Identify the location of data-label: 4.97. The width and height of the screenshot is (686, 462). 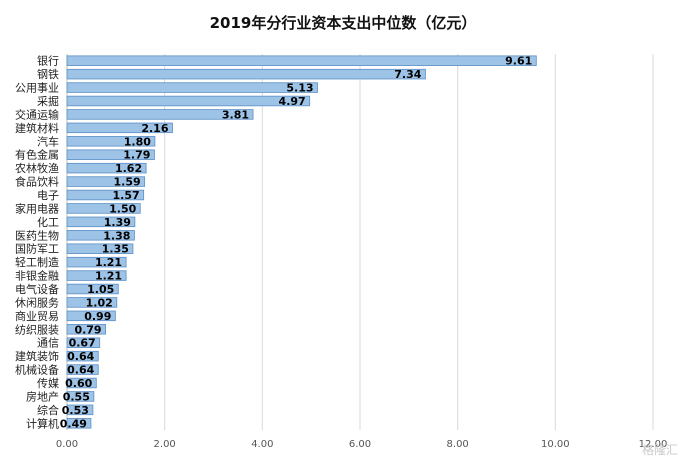
(292, 101).